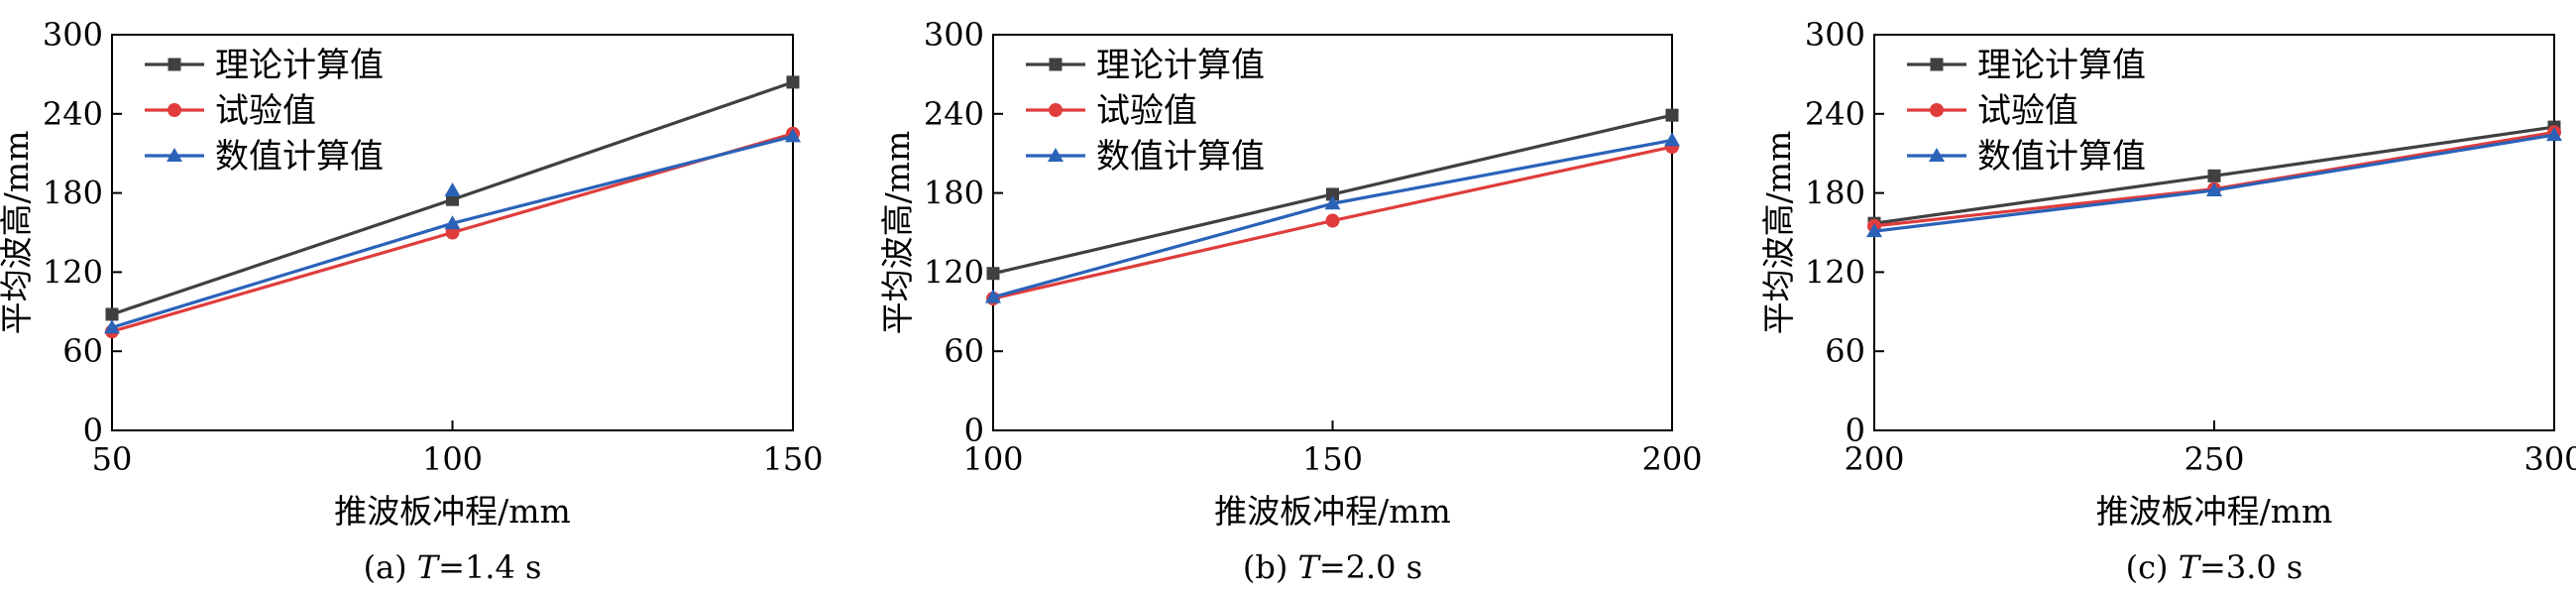 This screenshot has height=597, width=2576. What do you see at coordinates (2250, 567) in the screenshot?
I see `caption-value: =3.0 s` at bounding box center [2250, 567].